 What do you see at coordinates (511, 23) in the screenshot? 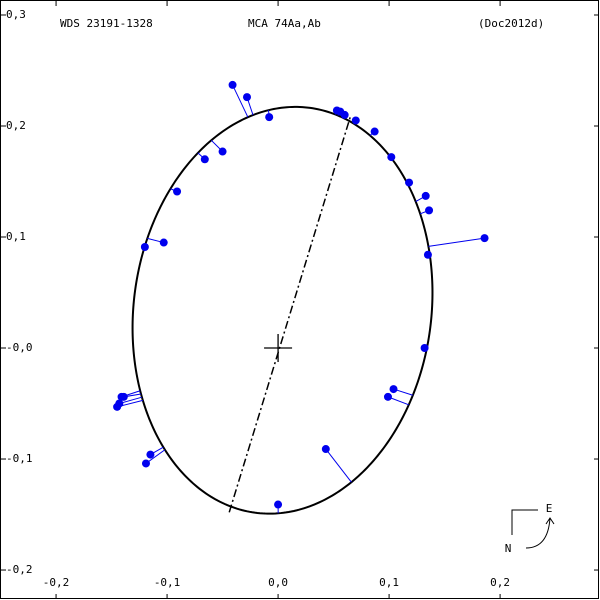
I see `annotation: (Doc2012d)` at bounding box center [511, 23].